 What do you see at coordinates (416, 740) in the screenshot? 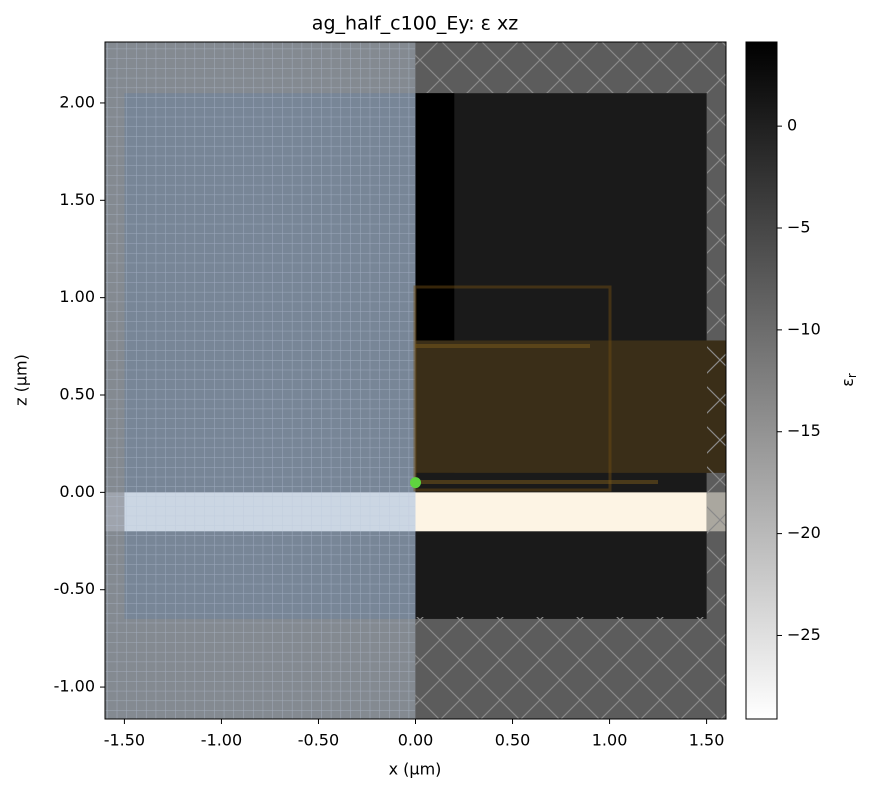
I see `x-tick-label: 0.00` at bounding box center [416, 740].